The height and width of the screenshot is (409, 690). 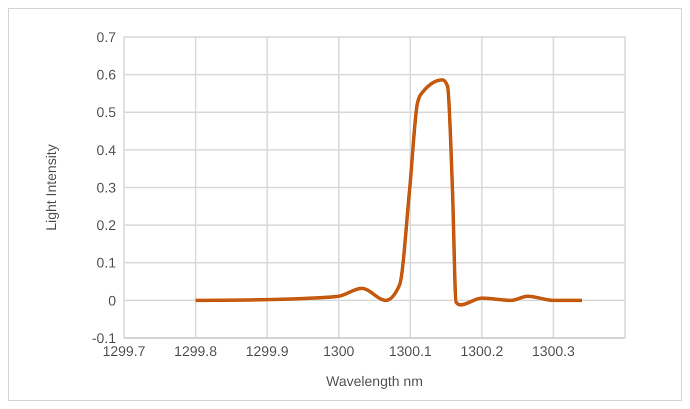 What do you see at coordinates (410, 350) in the screenshot?
I see `x-tick-label: 1300.1` at bounding box center [410, 350].